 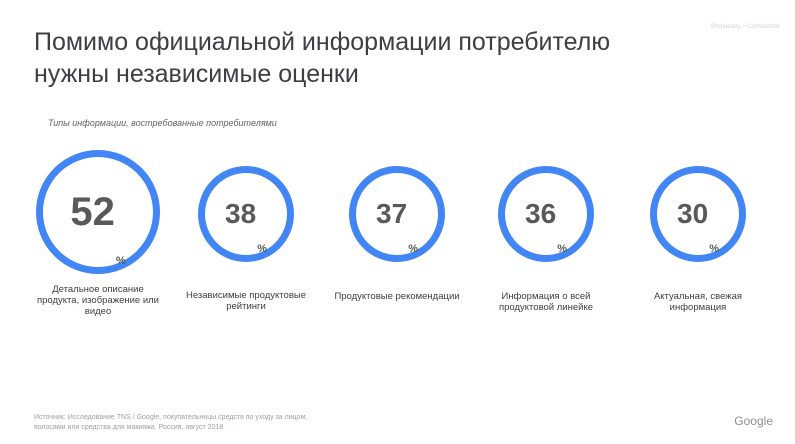 What do you see at coordinates (541, 213) in the screenshot?
I see `stat-value: 36` at bounding box center [541, 213].